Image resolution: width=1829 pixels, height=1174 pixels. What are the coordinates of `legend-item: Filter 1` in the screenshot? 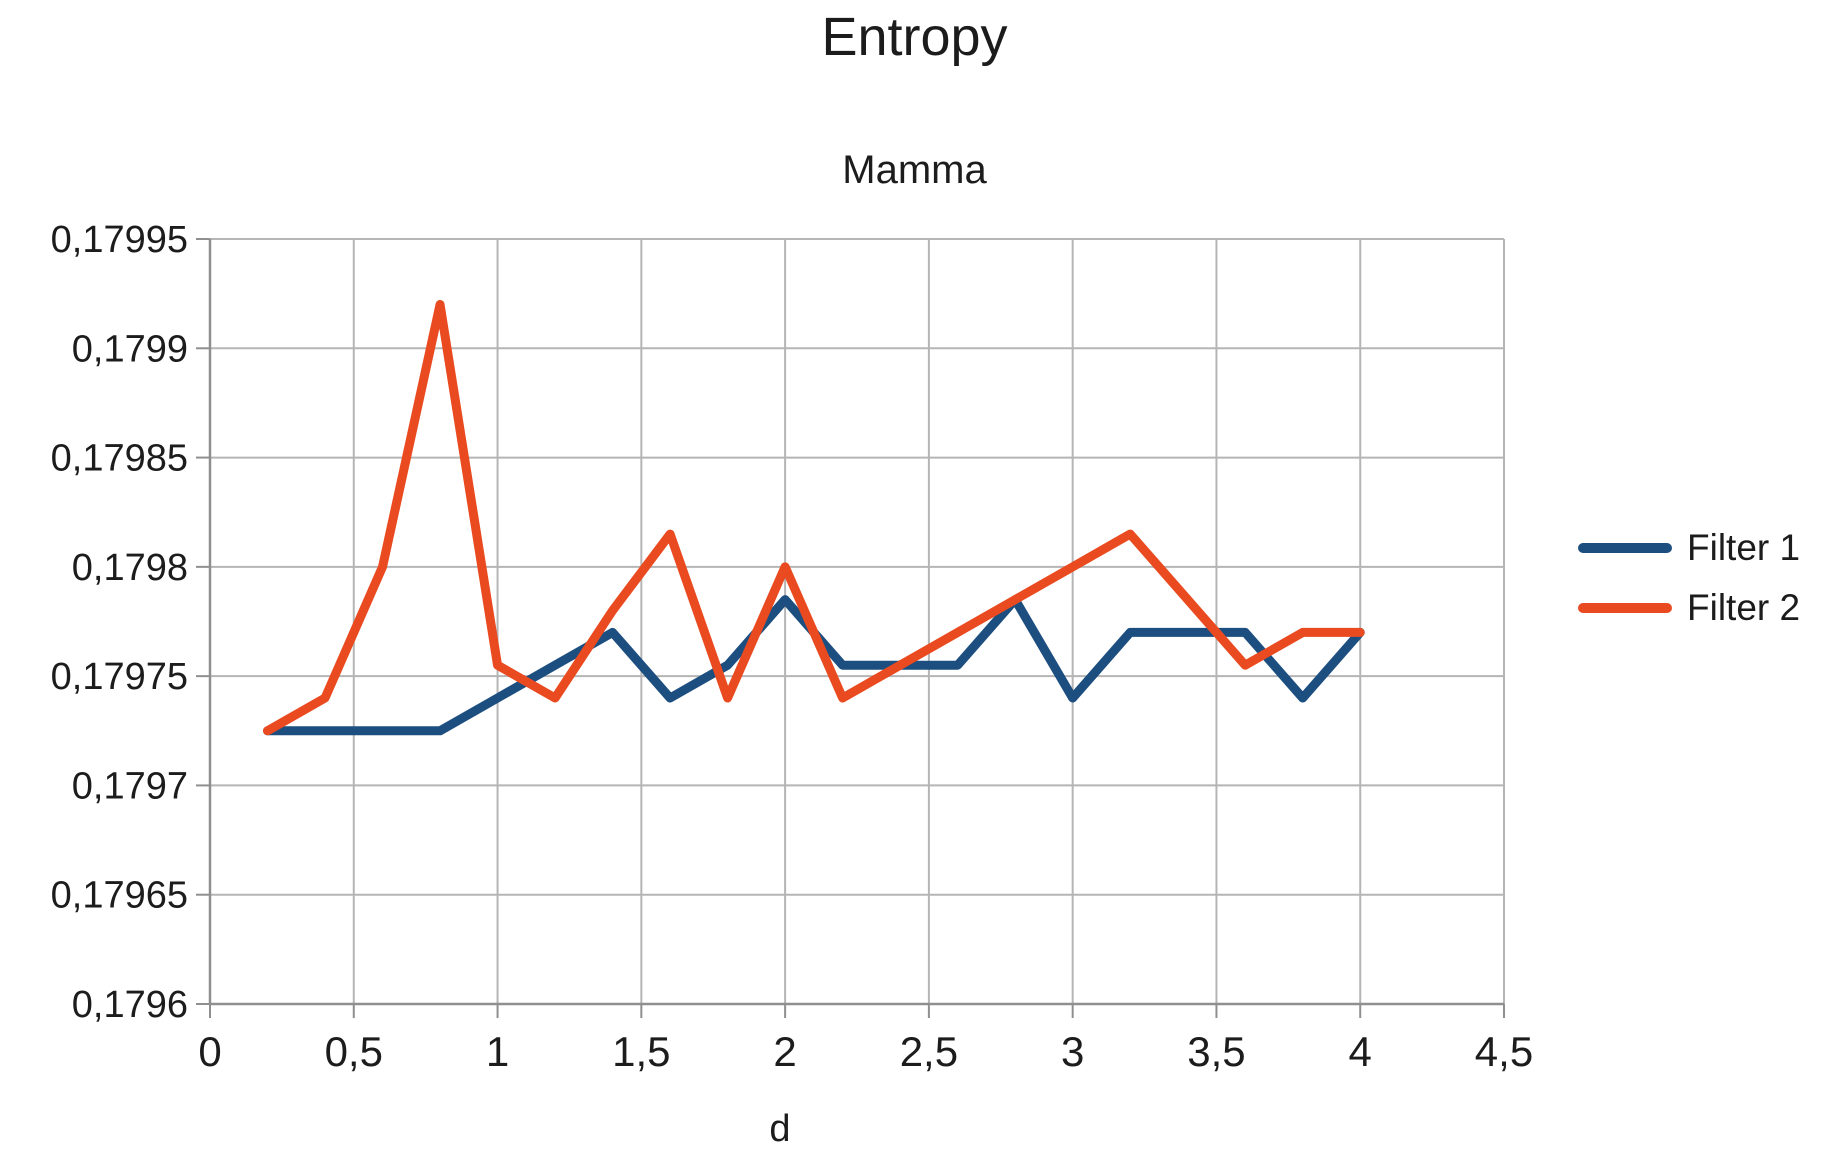 It's located at (1689, 548).